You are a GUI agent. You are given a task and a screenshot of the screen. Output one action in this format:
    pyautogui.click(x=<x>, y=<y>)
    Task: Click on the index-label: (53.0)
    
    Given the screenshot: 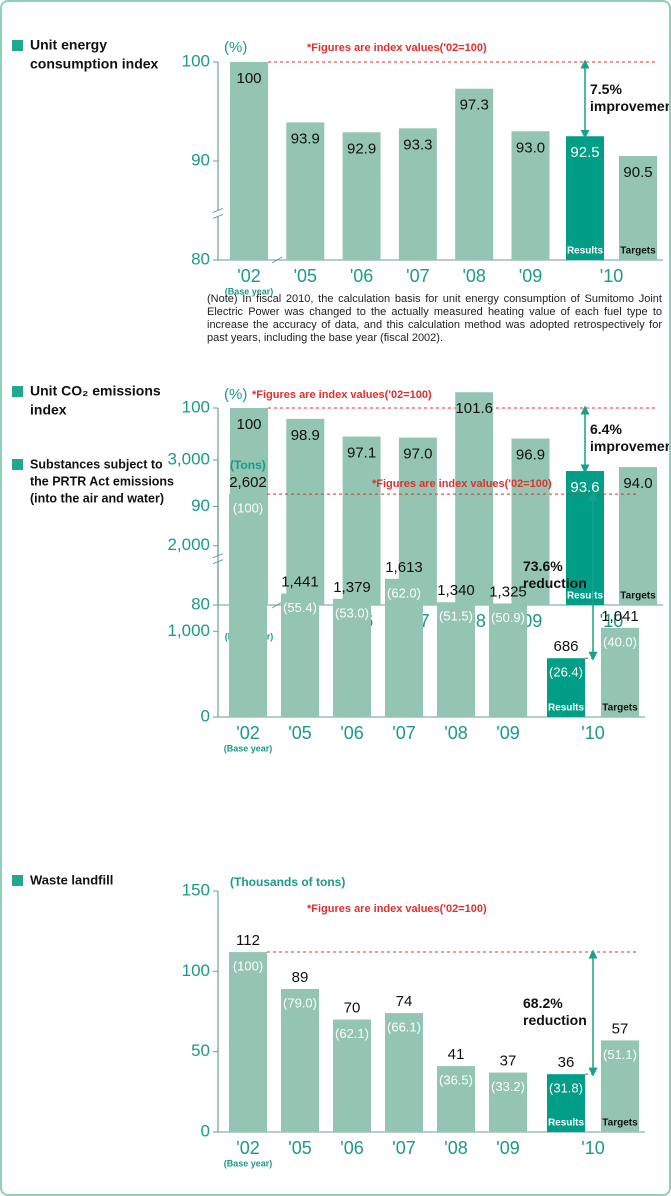 What is the action you would take?
    pyautogui.click(x=352, y=612)
    